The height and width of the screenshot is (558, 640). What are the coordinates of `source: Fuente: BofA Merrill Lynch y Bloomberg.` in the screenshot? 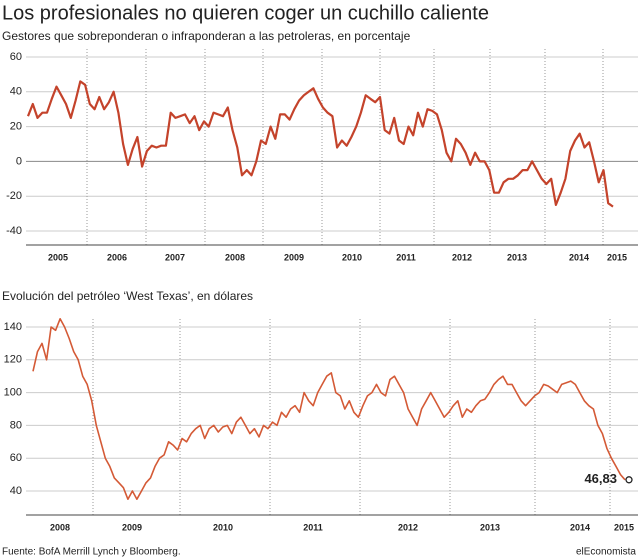 It's located at (91, 552).